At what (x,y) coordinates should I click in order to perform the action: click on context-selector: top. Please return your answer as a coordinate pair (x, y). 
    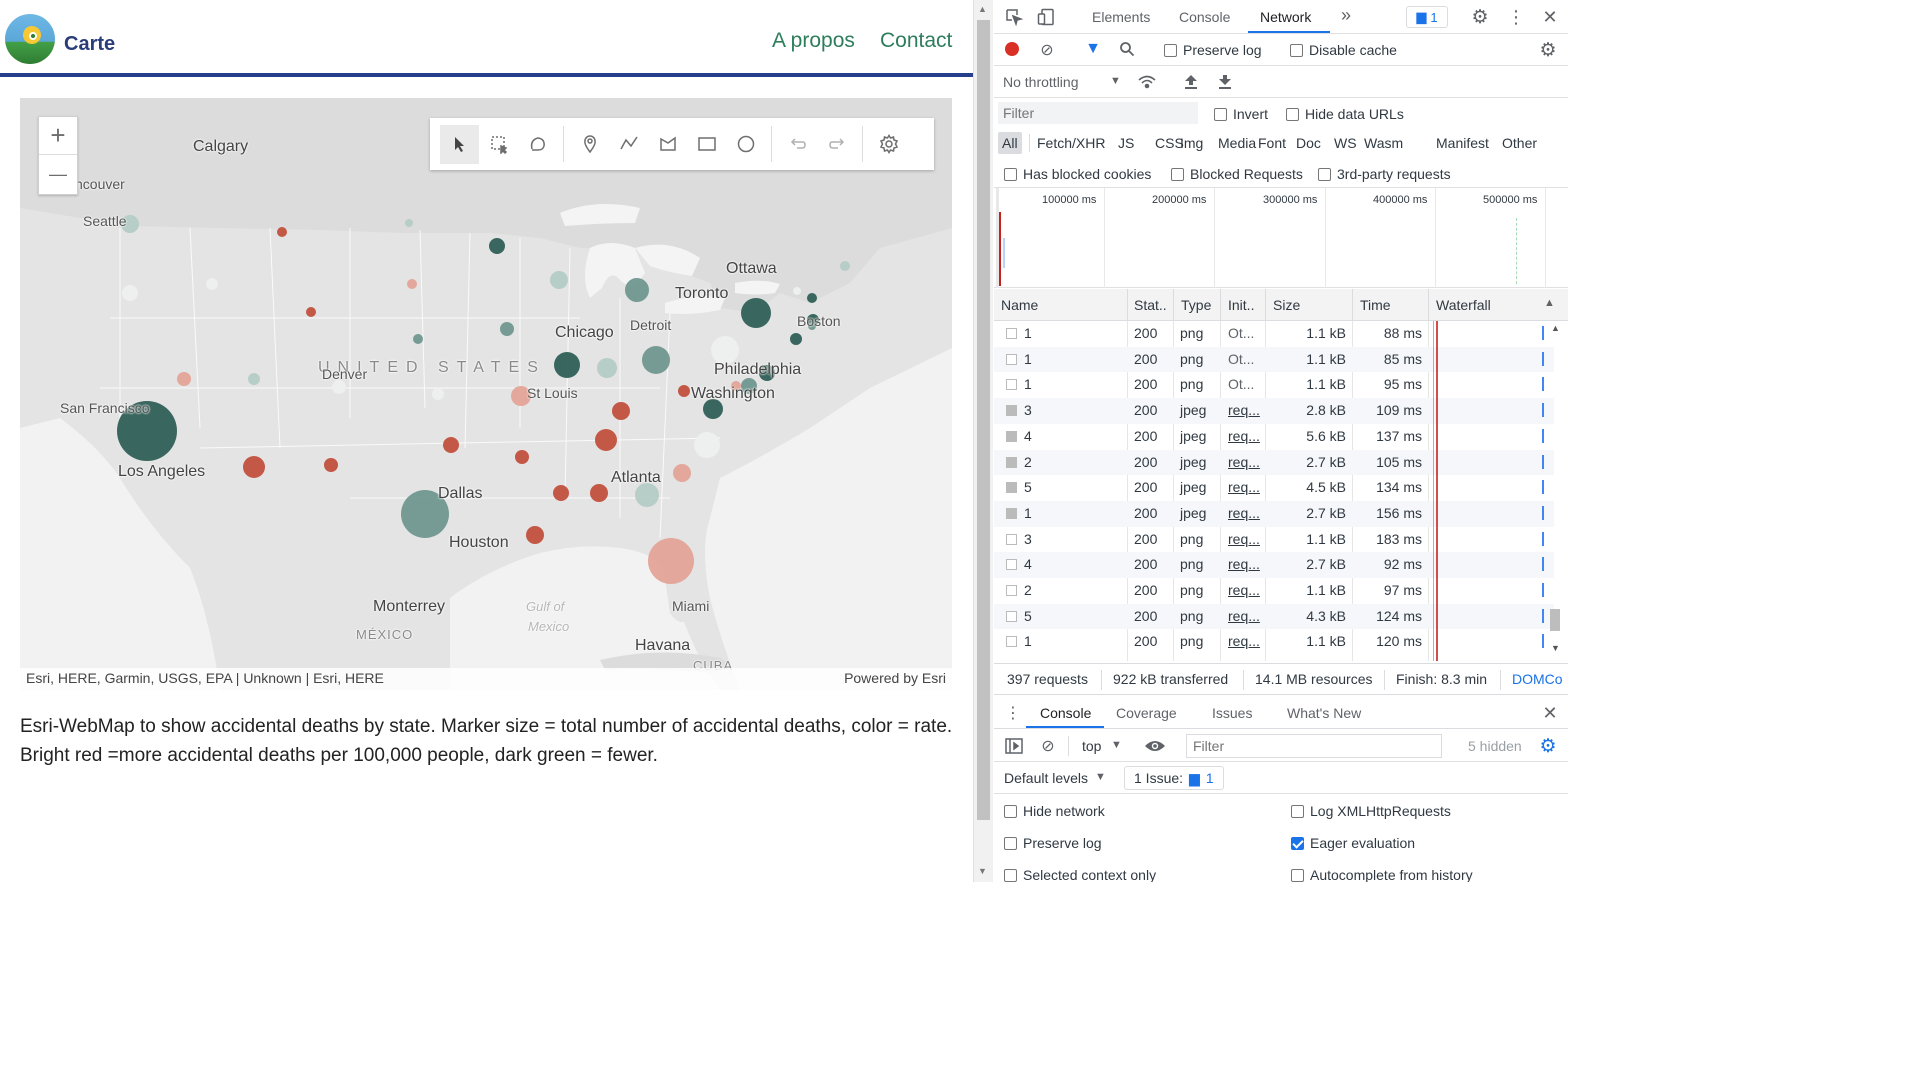
    Looking at the image, I should click on (1092, 746).